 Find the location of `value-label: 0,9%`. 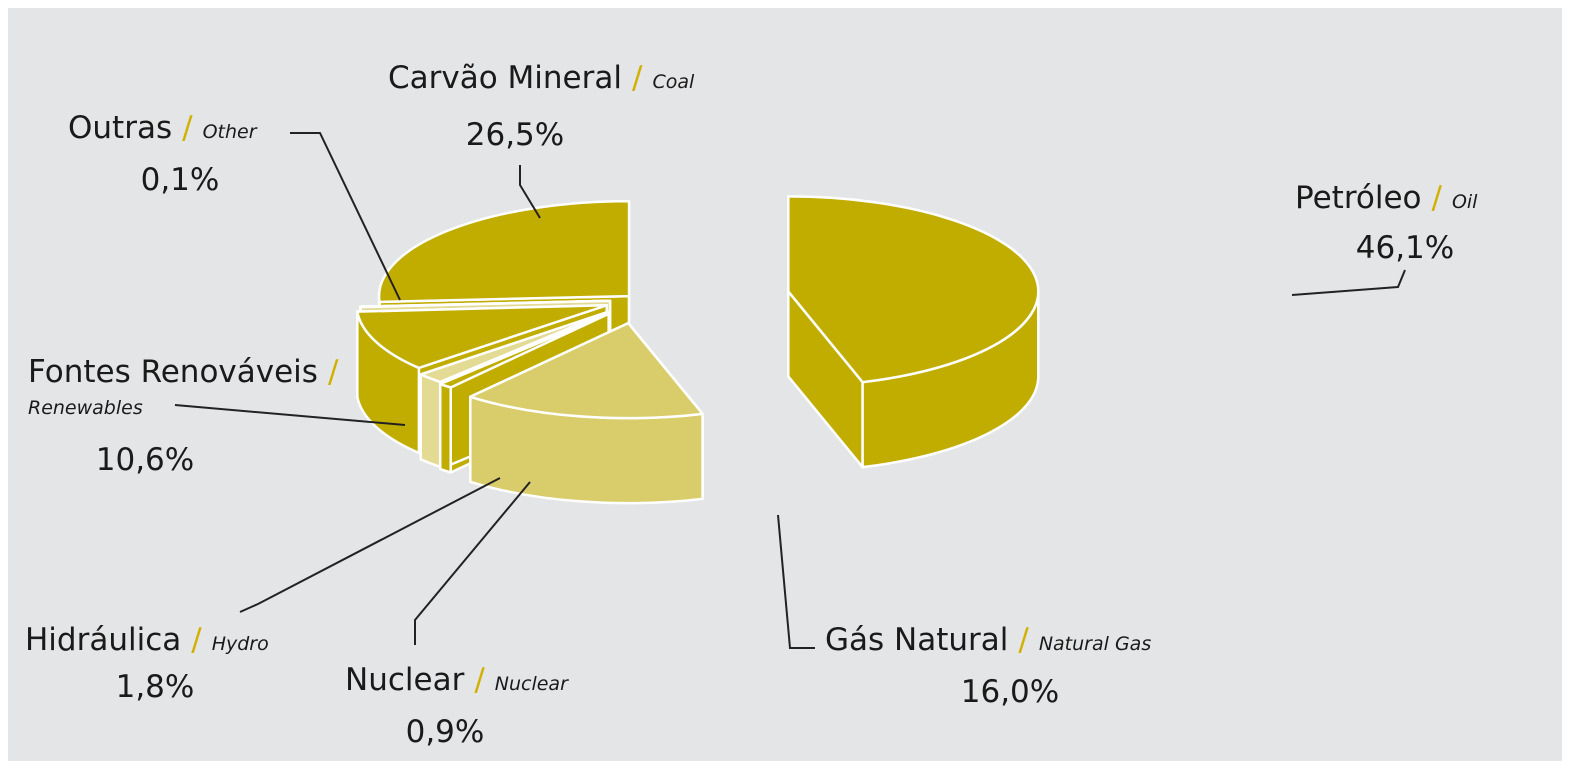

value-label: 0,9% is located at coordinates (445, 732).